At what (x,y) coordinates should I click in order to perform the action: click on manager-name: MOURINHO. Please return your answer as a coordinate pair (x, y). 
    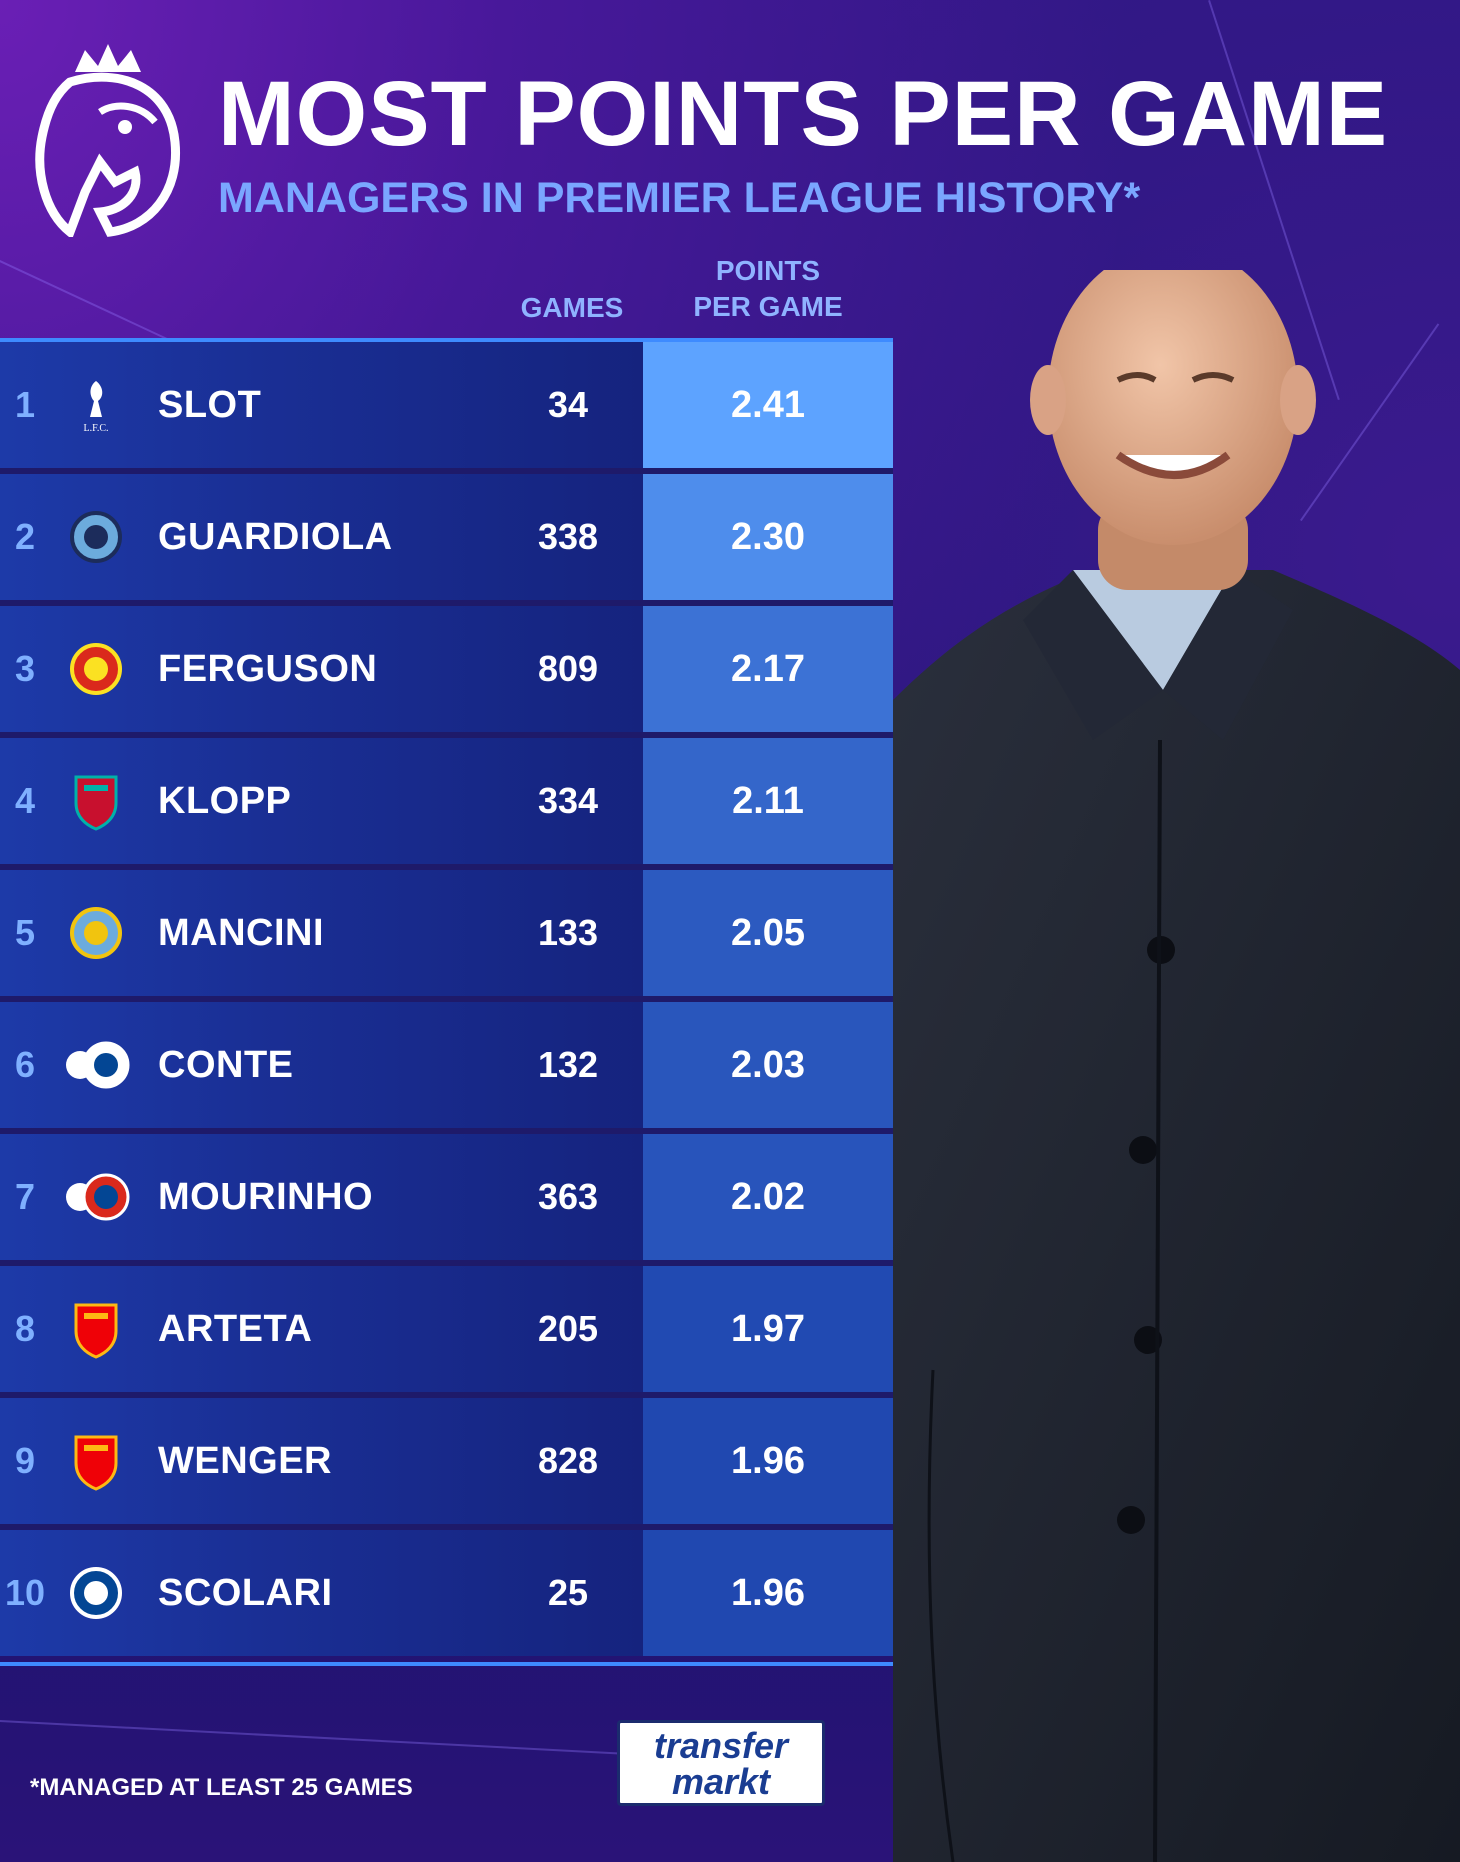
    Looking at the image, I should click on (266, 1196).